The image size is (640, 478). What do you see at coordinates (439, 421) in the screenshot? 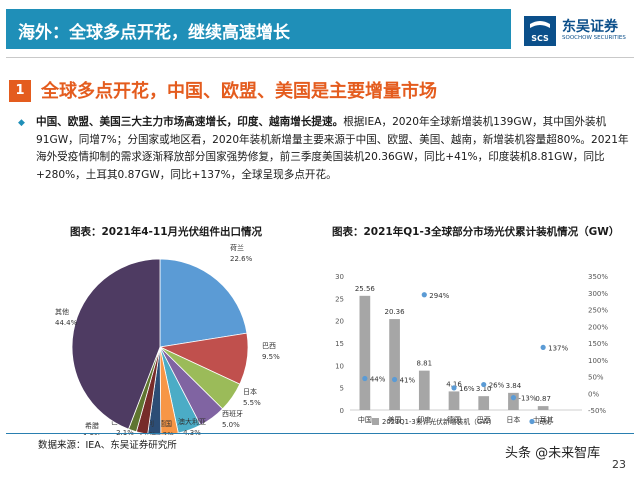
I see `legend-bar-label: 2021Q1-3累计光伏新增装机（GW）` at bounding box center [439, 421].